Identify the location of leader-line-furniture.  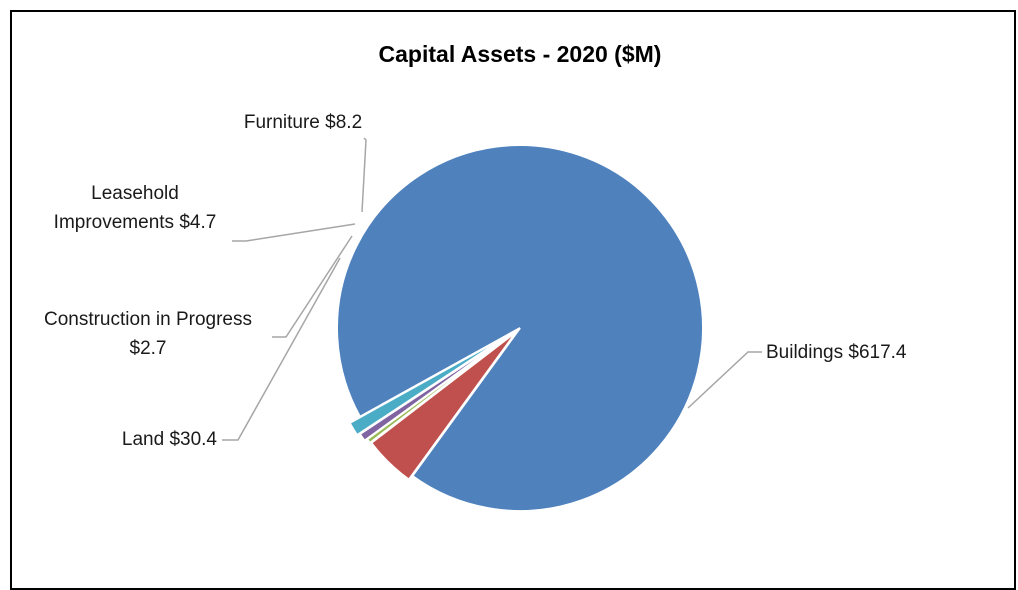
(364, 175).